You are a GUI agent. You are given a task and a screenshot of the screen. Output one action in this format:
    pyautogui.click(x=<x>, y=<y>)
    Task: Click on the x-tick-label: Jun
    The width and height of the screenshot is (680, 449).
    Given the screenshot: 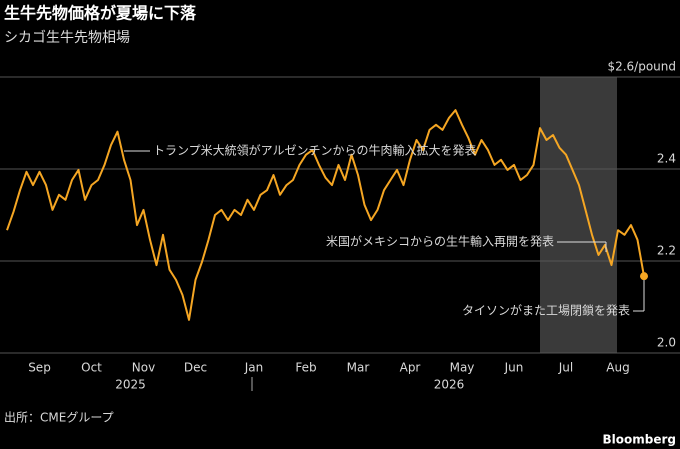 What is the action you would take?
    pyautogui.click(x=514, y=368)
    